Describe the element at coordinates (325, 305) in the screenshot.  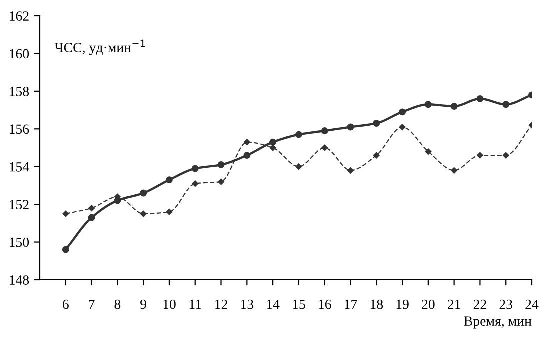
I see `x-tick-label: 16` at that location.